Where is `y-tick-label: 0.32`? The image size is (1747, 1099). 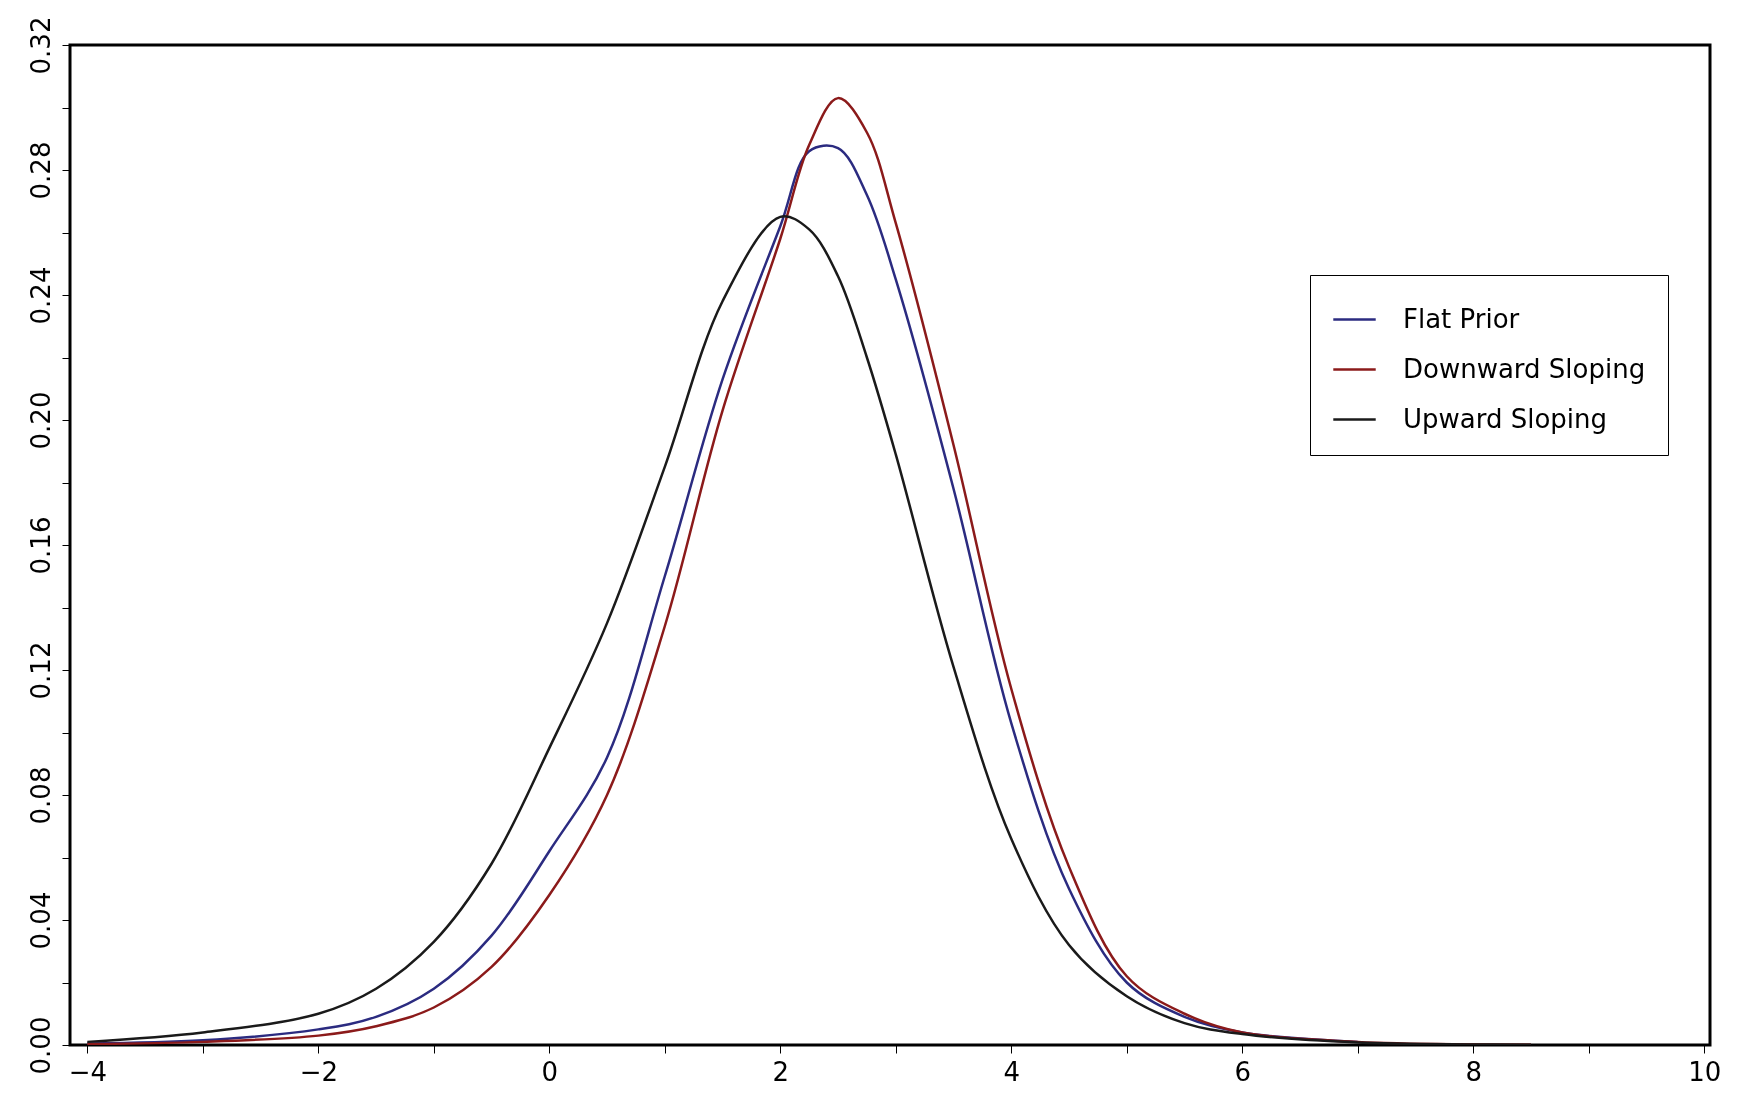 y-tick-label: 0.32 is located at coordinates (40, 45).